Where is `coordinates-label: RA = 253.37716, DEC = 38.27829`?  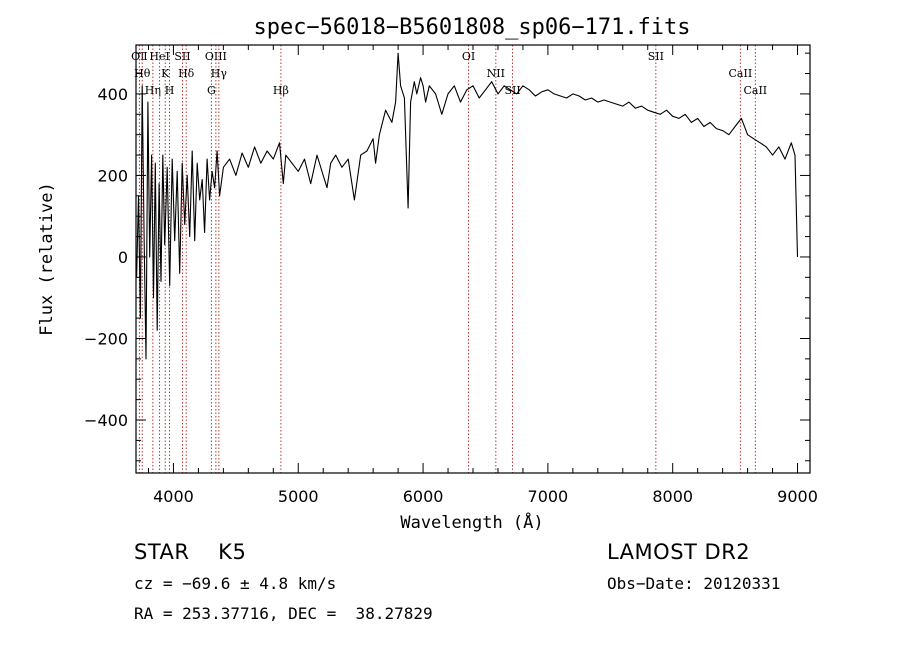 coordinates-label: RA = 253.37716, DEC = 38.27829 is located at coordinates (283, 613).